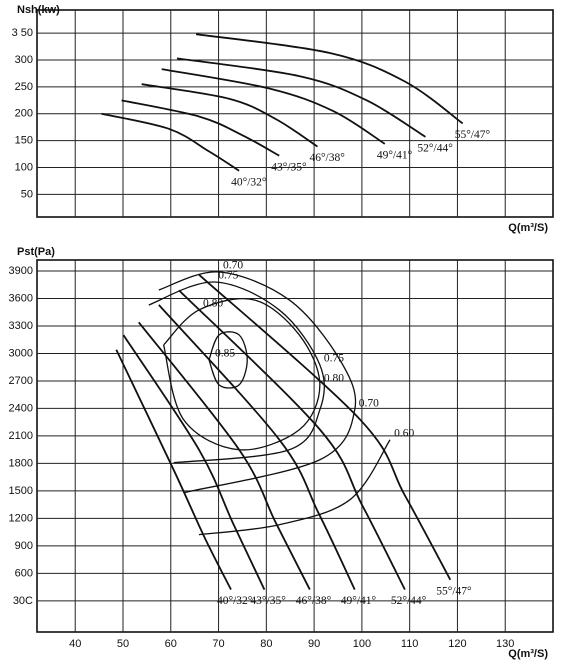 This screenshot has height=665, width=571. What do you see at coordinates (24, 141) in the screenshot?
I see `y-tick-label: 150` at bounding box center [24, 141].